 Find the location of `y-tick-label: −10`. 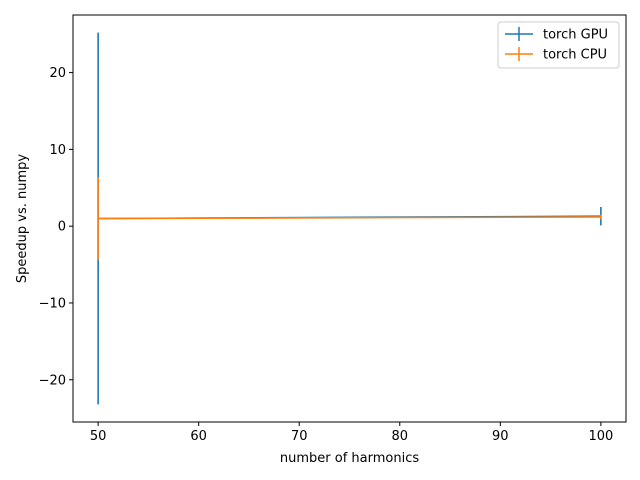

y-tick-label: −10 is located at coordinates (52, 303).